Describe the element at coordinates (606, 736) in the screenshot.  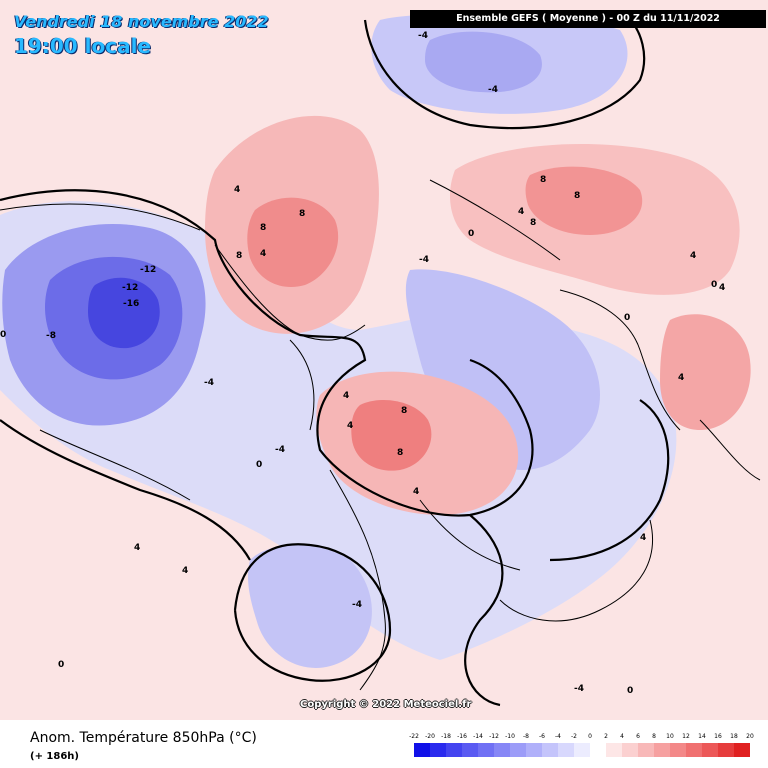
I see `legend-tick: 2` at that location.